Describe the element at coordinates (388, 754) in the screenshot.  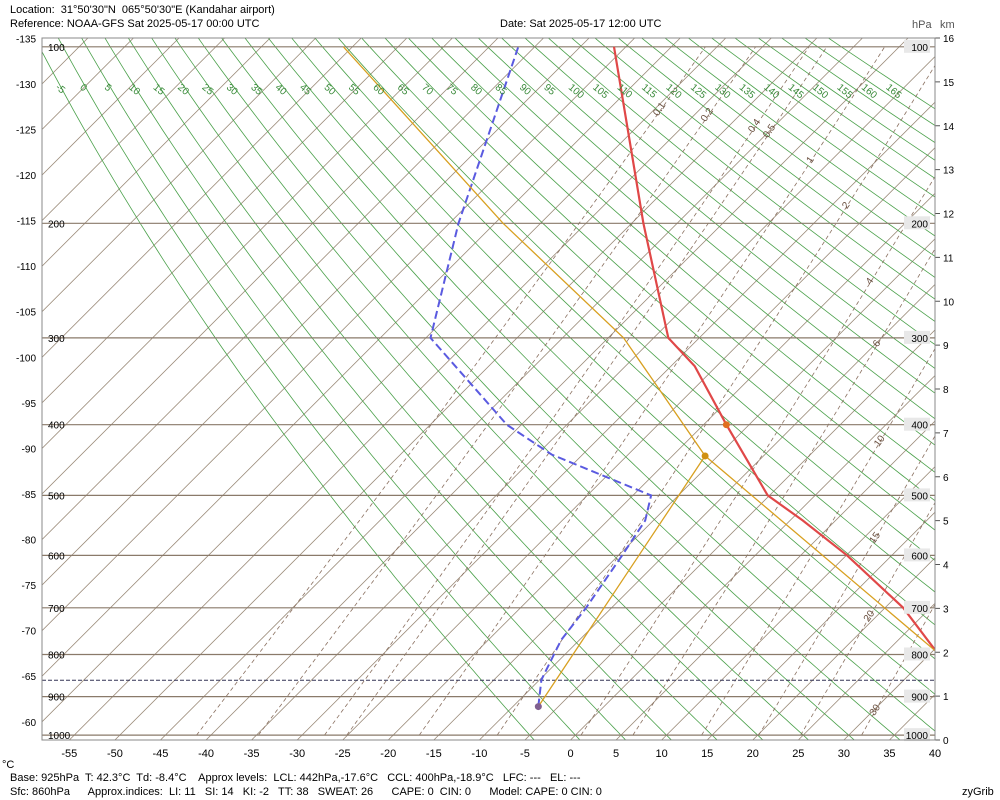
I see `x-tick-label: -20` at that location.